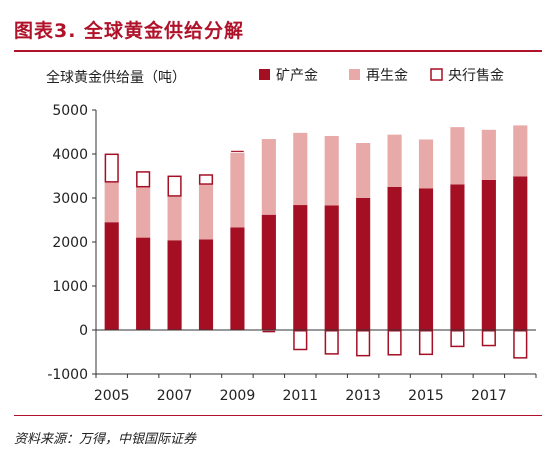 This screenshot has width=548, height=455. Describe the element at coordinates (457, 257) in the screenshot. I see `bar-mine-2016` at that location.